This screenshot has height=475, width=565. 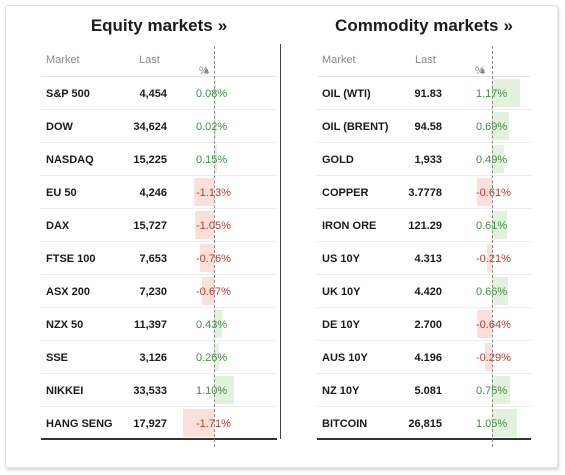 What do you see at coordinates (338, 160) in the screenshot?
I see `market-name: GOLD` at bounding box center [338, 160].